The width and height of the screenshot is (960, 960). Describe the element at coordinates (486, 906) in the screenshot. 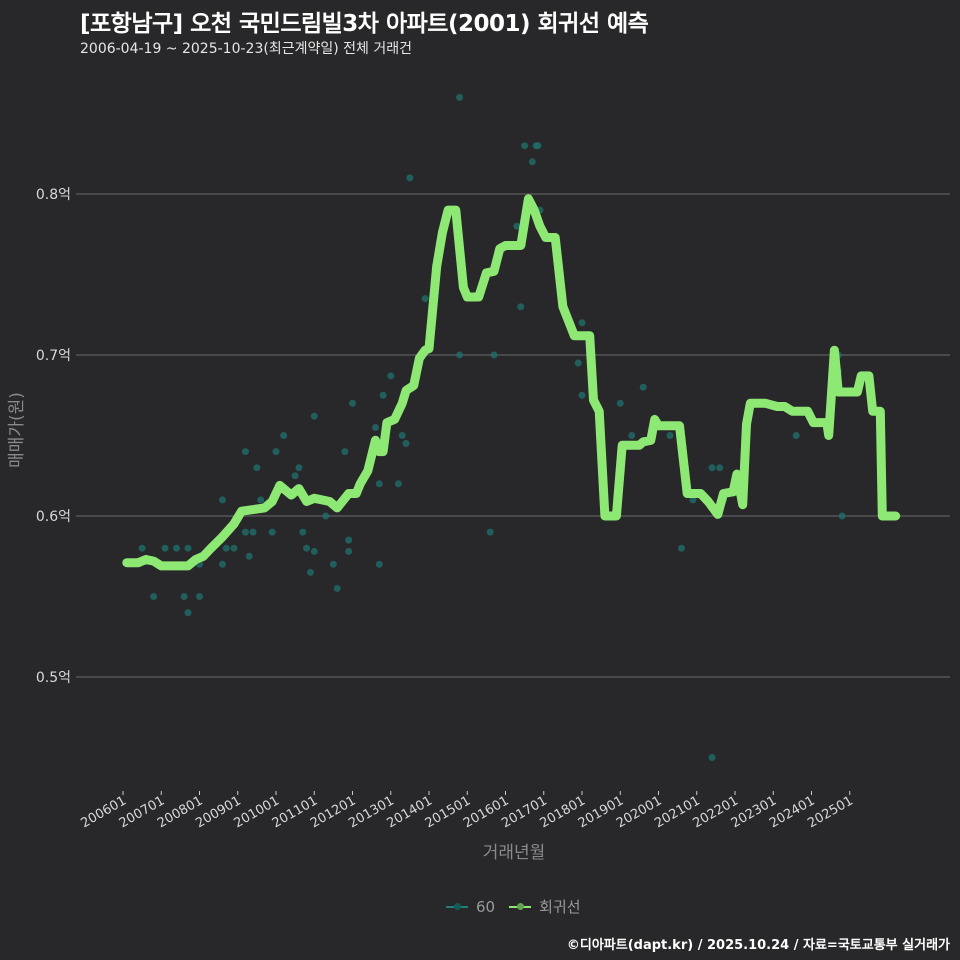

I see `legend-label-60: 60` at that location.